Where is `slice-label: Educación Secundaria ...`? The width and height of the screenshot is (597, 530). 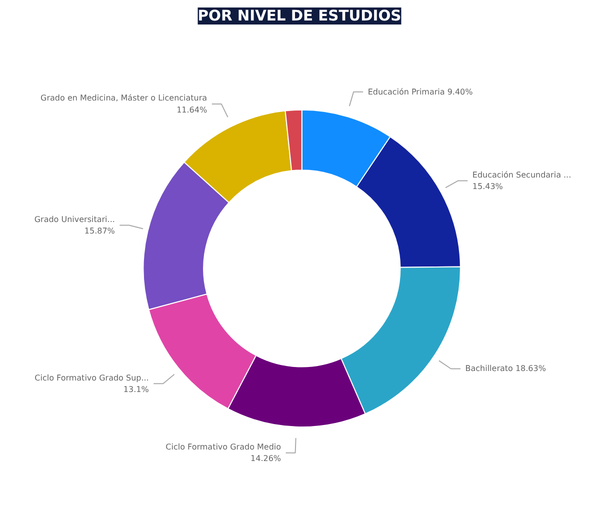
slice-label: Educación Secundaria ... is located at coordinates (522, 175).